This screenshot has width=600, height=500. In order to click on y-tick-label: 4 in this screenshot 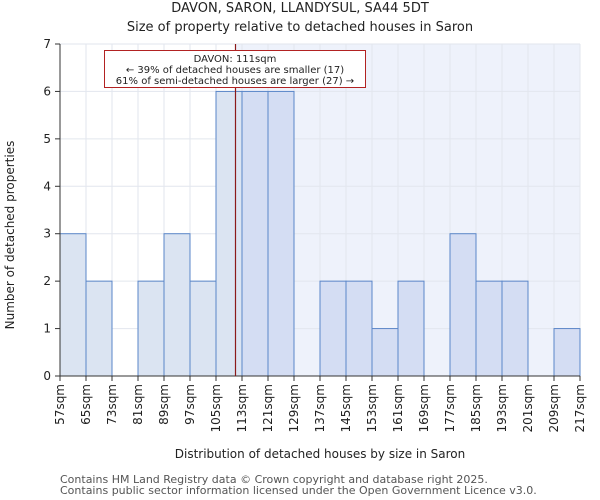, I will do `click(47, 186)`.